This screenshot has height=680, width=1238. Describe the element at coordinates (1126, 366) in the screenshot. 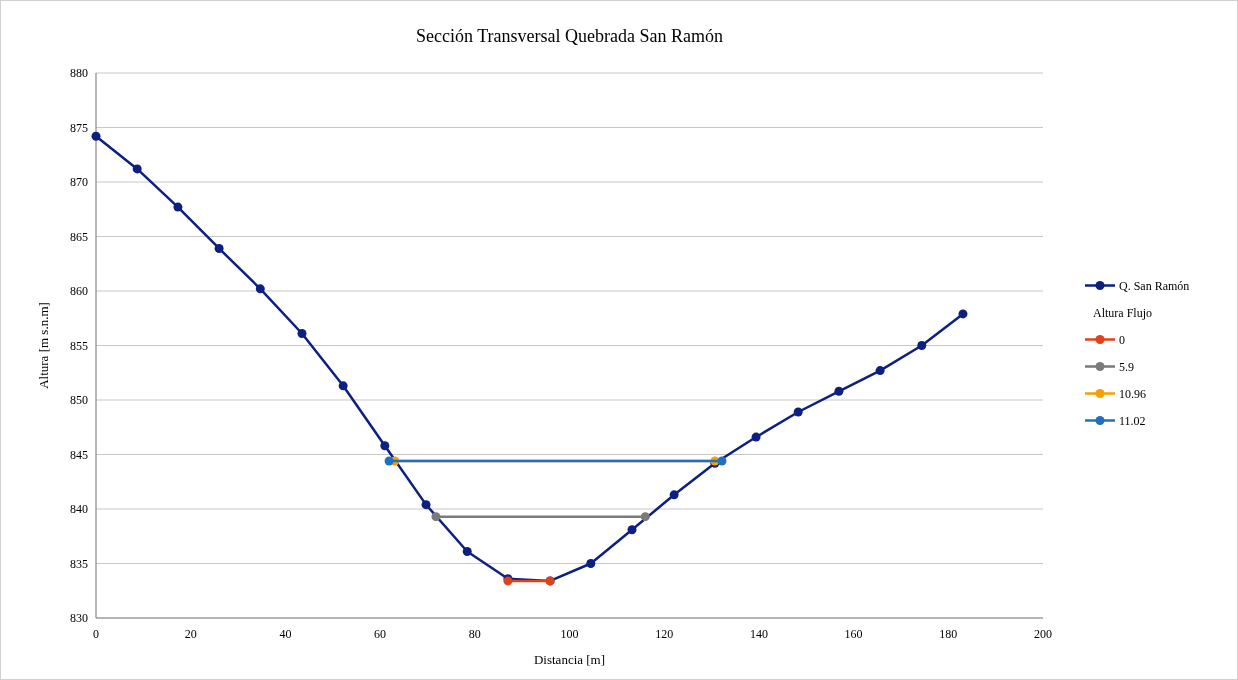

I see `legend-label: 5.9` at that location.